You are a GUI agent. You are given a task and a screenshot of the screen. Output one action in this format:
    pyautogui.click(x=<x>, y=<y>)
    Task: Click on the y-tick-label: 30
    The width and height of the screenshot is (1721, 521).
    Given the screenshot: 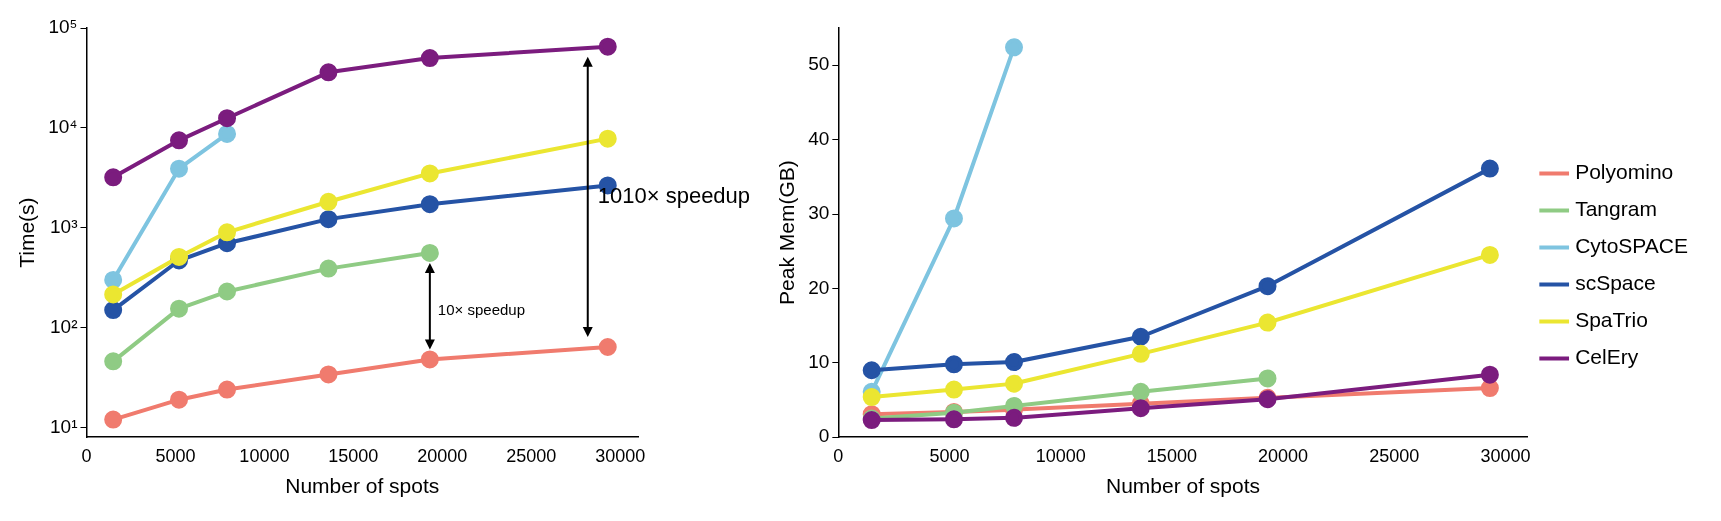 What is the action you would take?
    pyautogui.click(x=819, y=213)
    